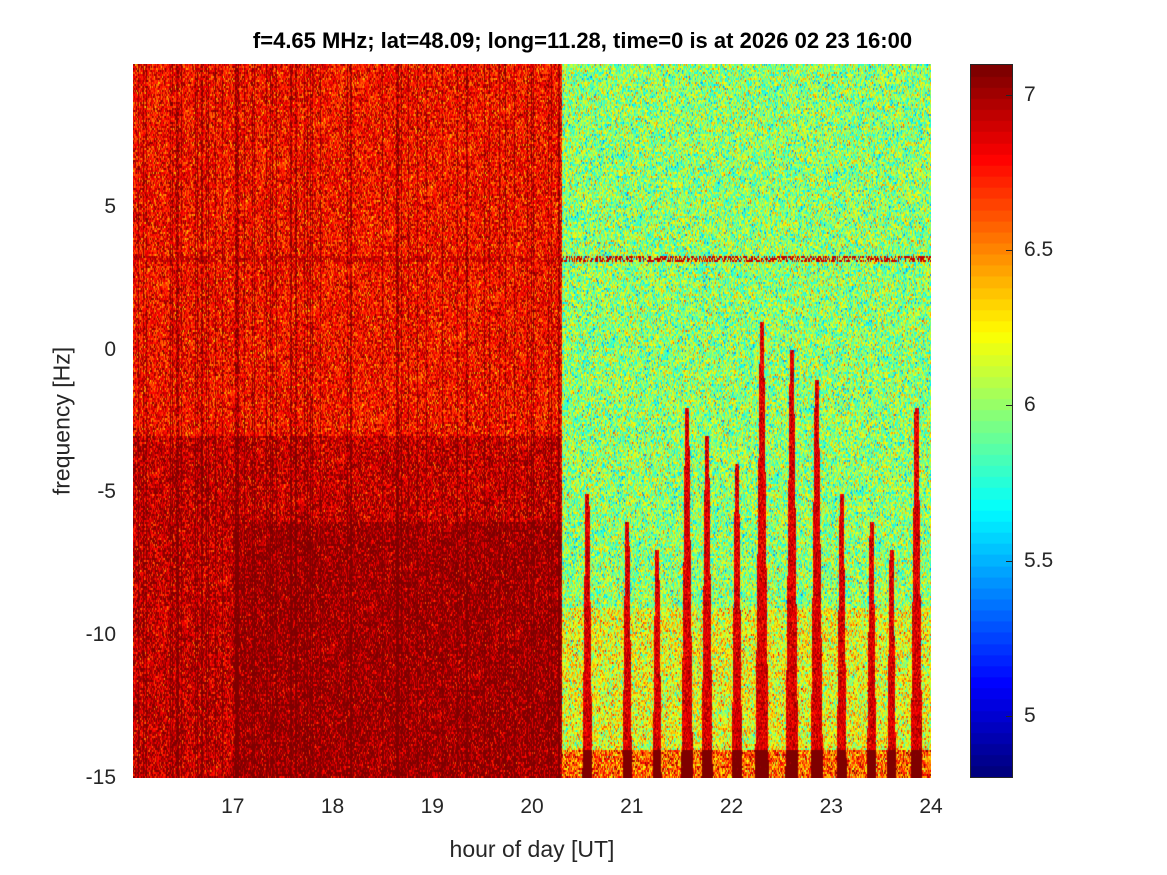  Describe the element at coordinates (1030, 715) in the screenshot. I see `colorbar-tick-label: 5` at that location.